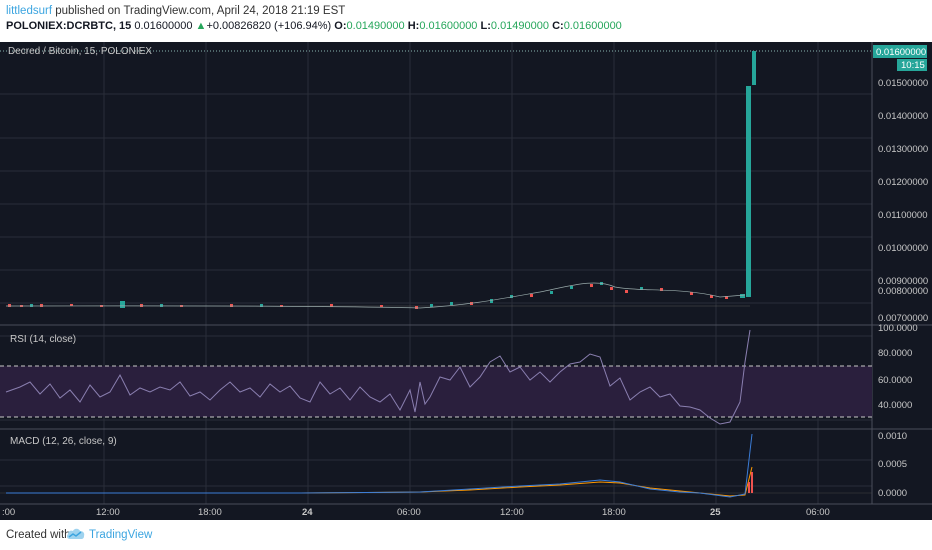 The image size is (932, 550). What do you see at coordinates (375, 26) in the screenshot?
I see `open-value: 0.01490000` at bounding box center [375, 26].